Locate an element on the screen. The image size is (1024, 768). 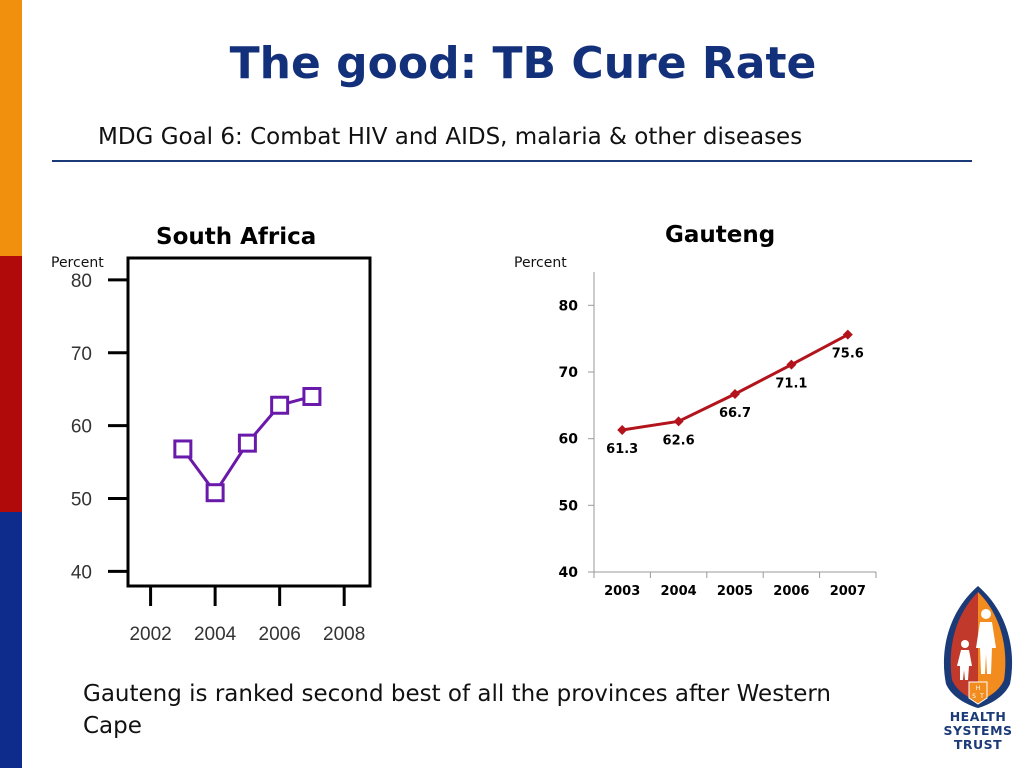
stripe-orange is located at coordinates (11, 128).